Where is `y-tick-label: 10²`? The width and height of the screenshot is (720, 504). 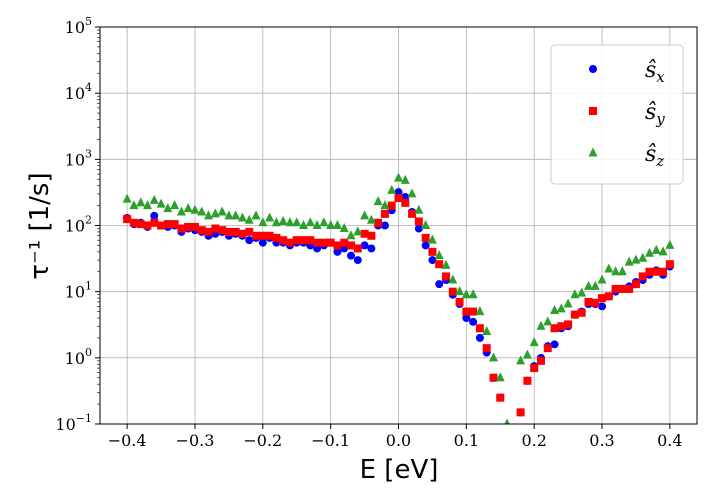 y-tick-label: 10² is located at coordinates (78, 225).